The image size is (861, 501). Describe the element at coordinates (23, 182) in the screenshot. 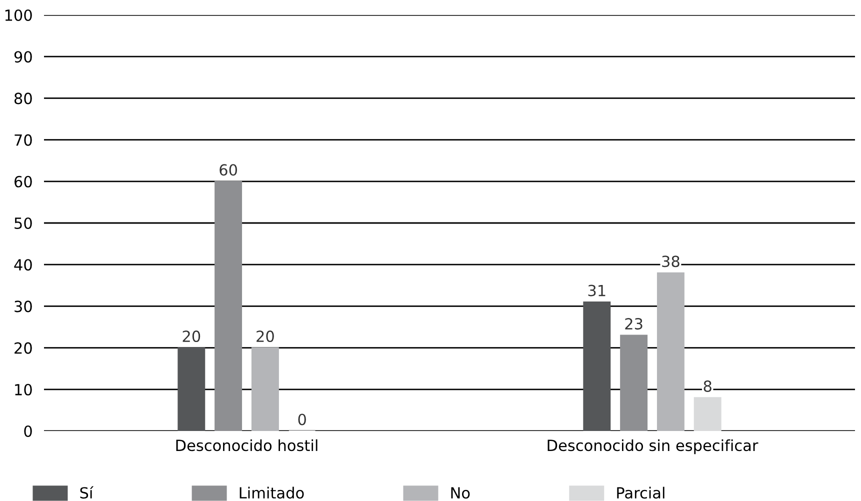

I see `y-tick-label: 60` at that location.